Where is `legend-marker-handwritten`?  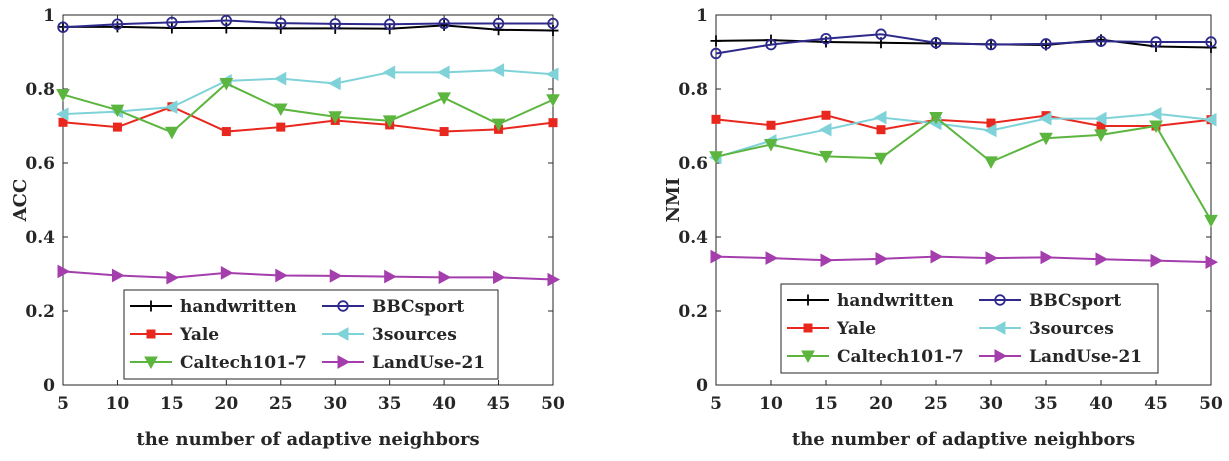 legend-marker-handwritten is located at coordinates (151, 306).